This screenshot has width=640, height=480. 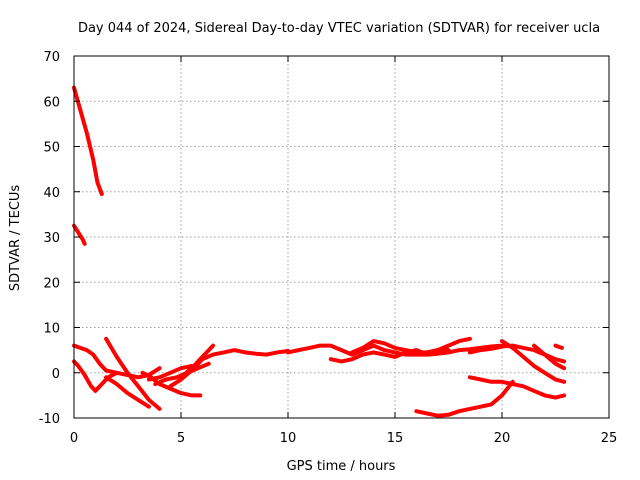 I want to click on trace-arc-high-b, so click(x=79, y=234).